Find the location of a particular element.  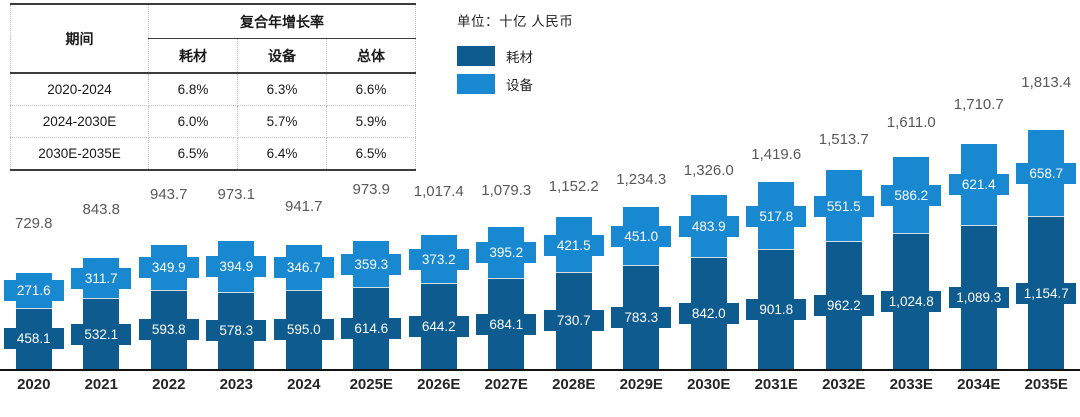

x-tick-label: 2021 is located at coordinates (101, 384).